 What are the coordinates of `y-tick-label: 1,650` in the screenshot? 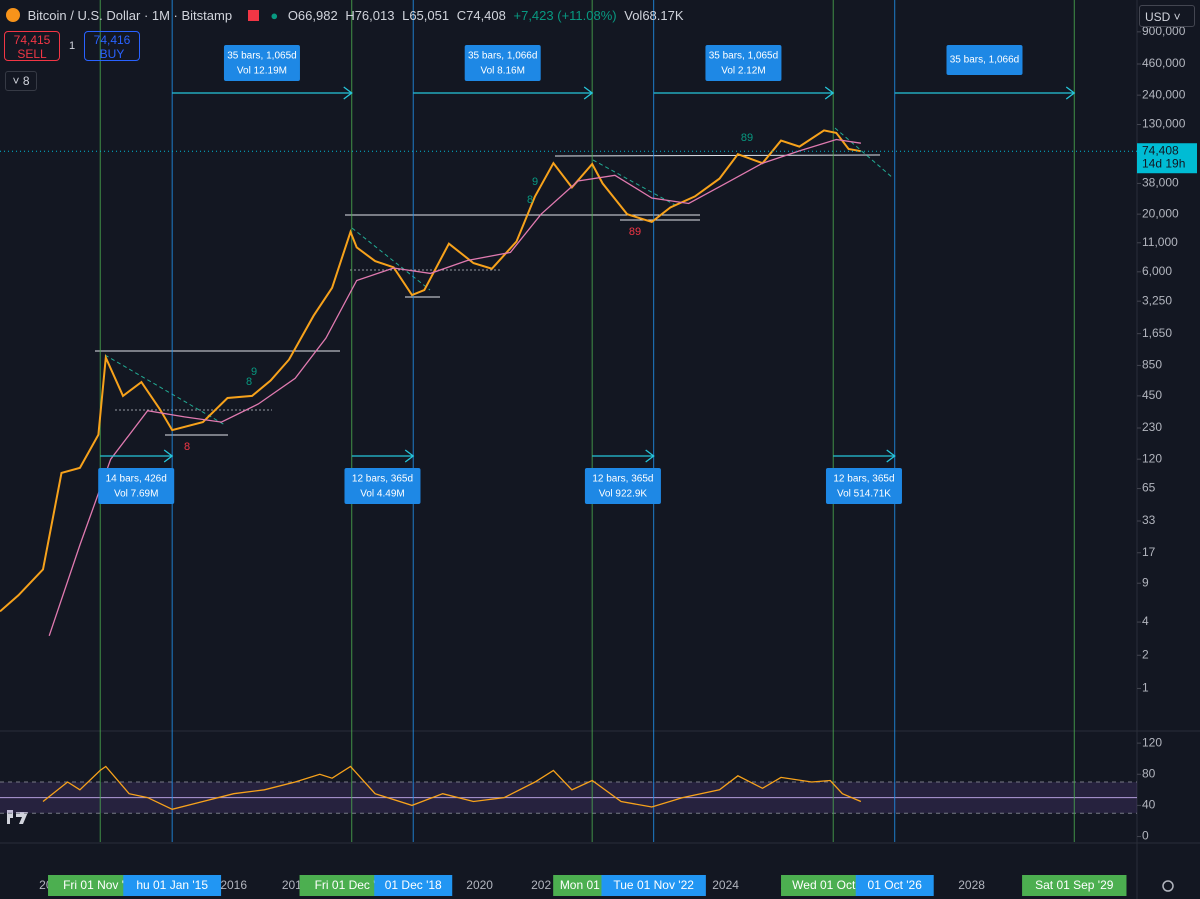 It's located at (1157, 333).